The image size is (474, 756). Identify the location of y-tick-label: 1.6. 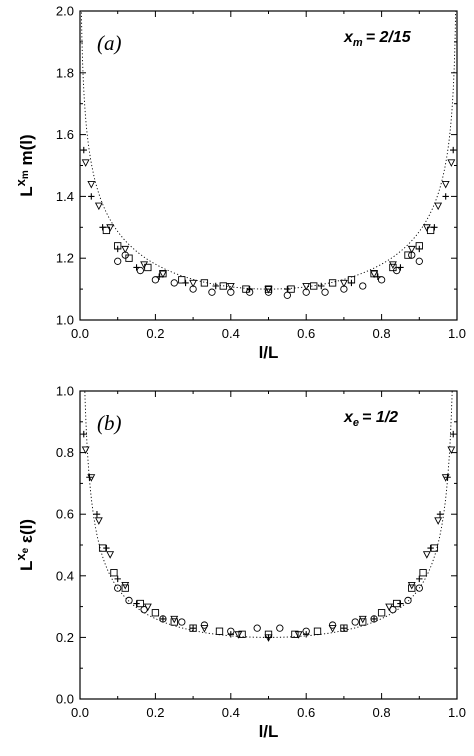
(65, 134).